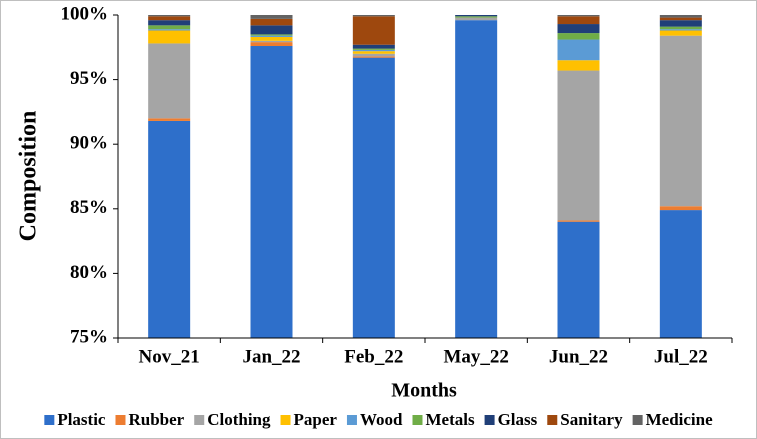 This screenshot has width=757, height=439. Describe the element at coordinates (239, 419) in the screenshot. I see `legend-label: Clothing` at that location.